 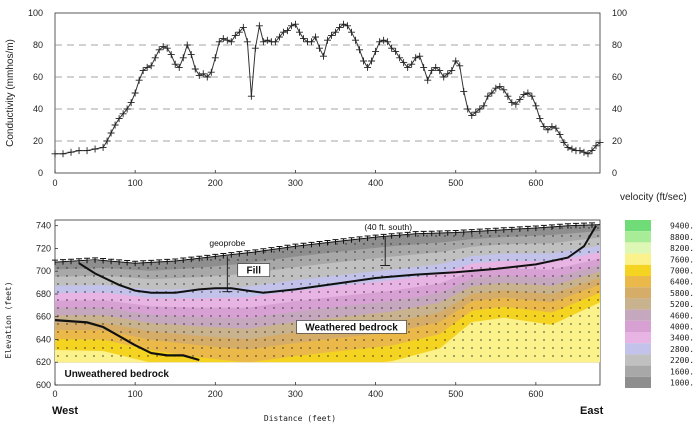 What do you see at coordinates (10, 93) in the screenshot?
I see `conductivity-y-axis-label: Conductivity (mmhos/m)` at bounding box center [10, 93].